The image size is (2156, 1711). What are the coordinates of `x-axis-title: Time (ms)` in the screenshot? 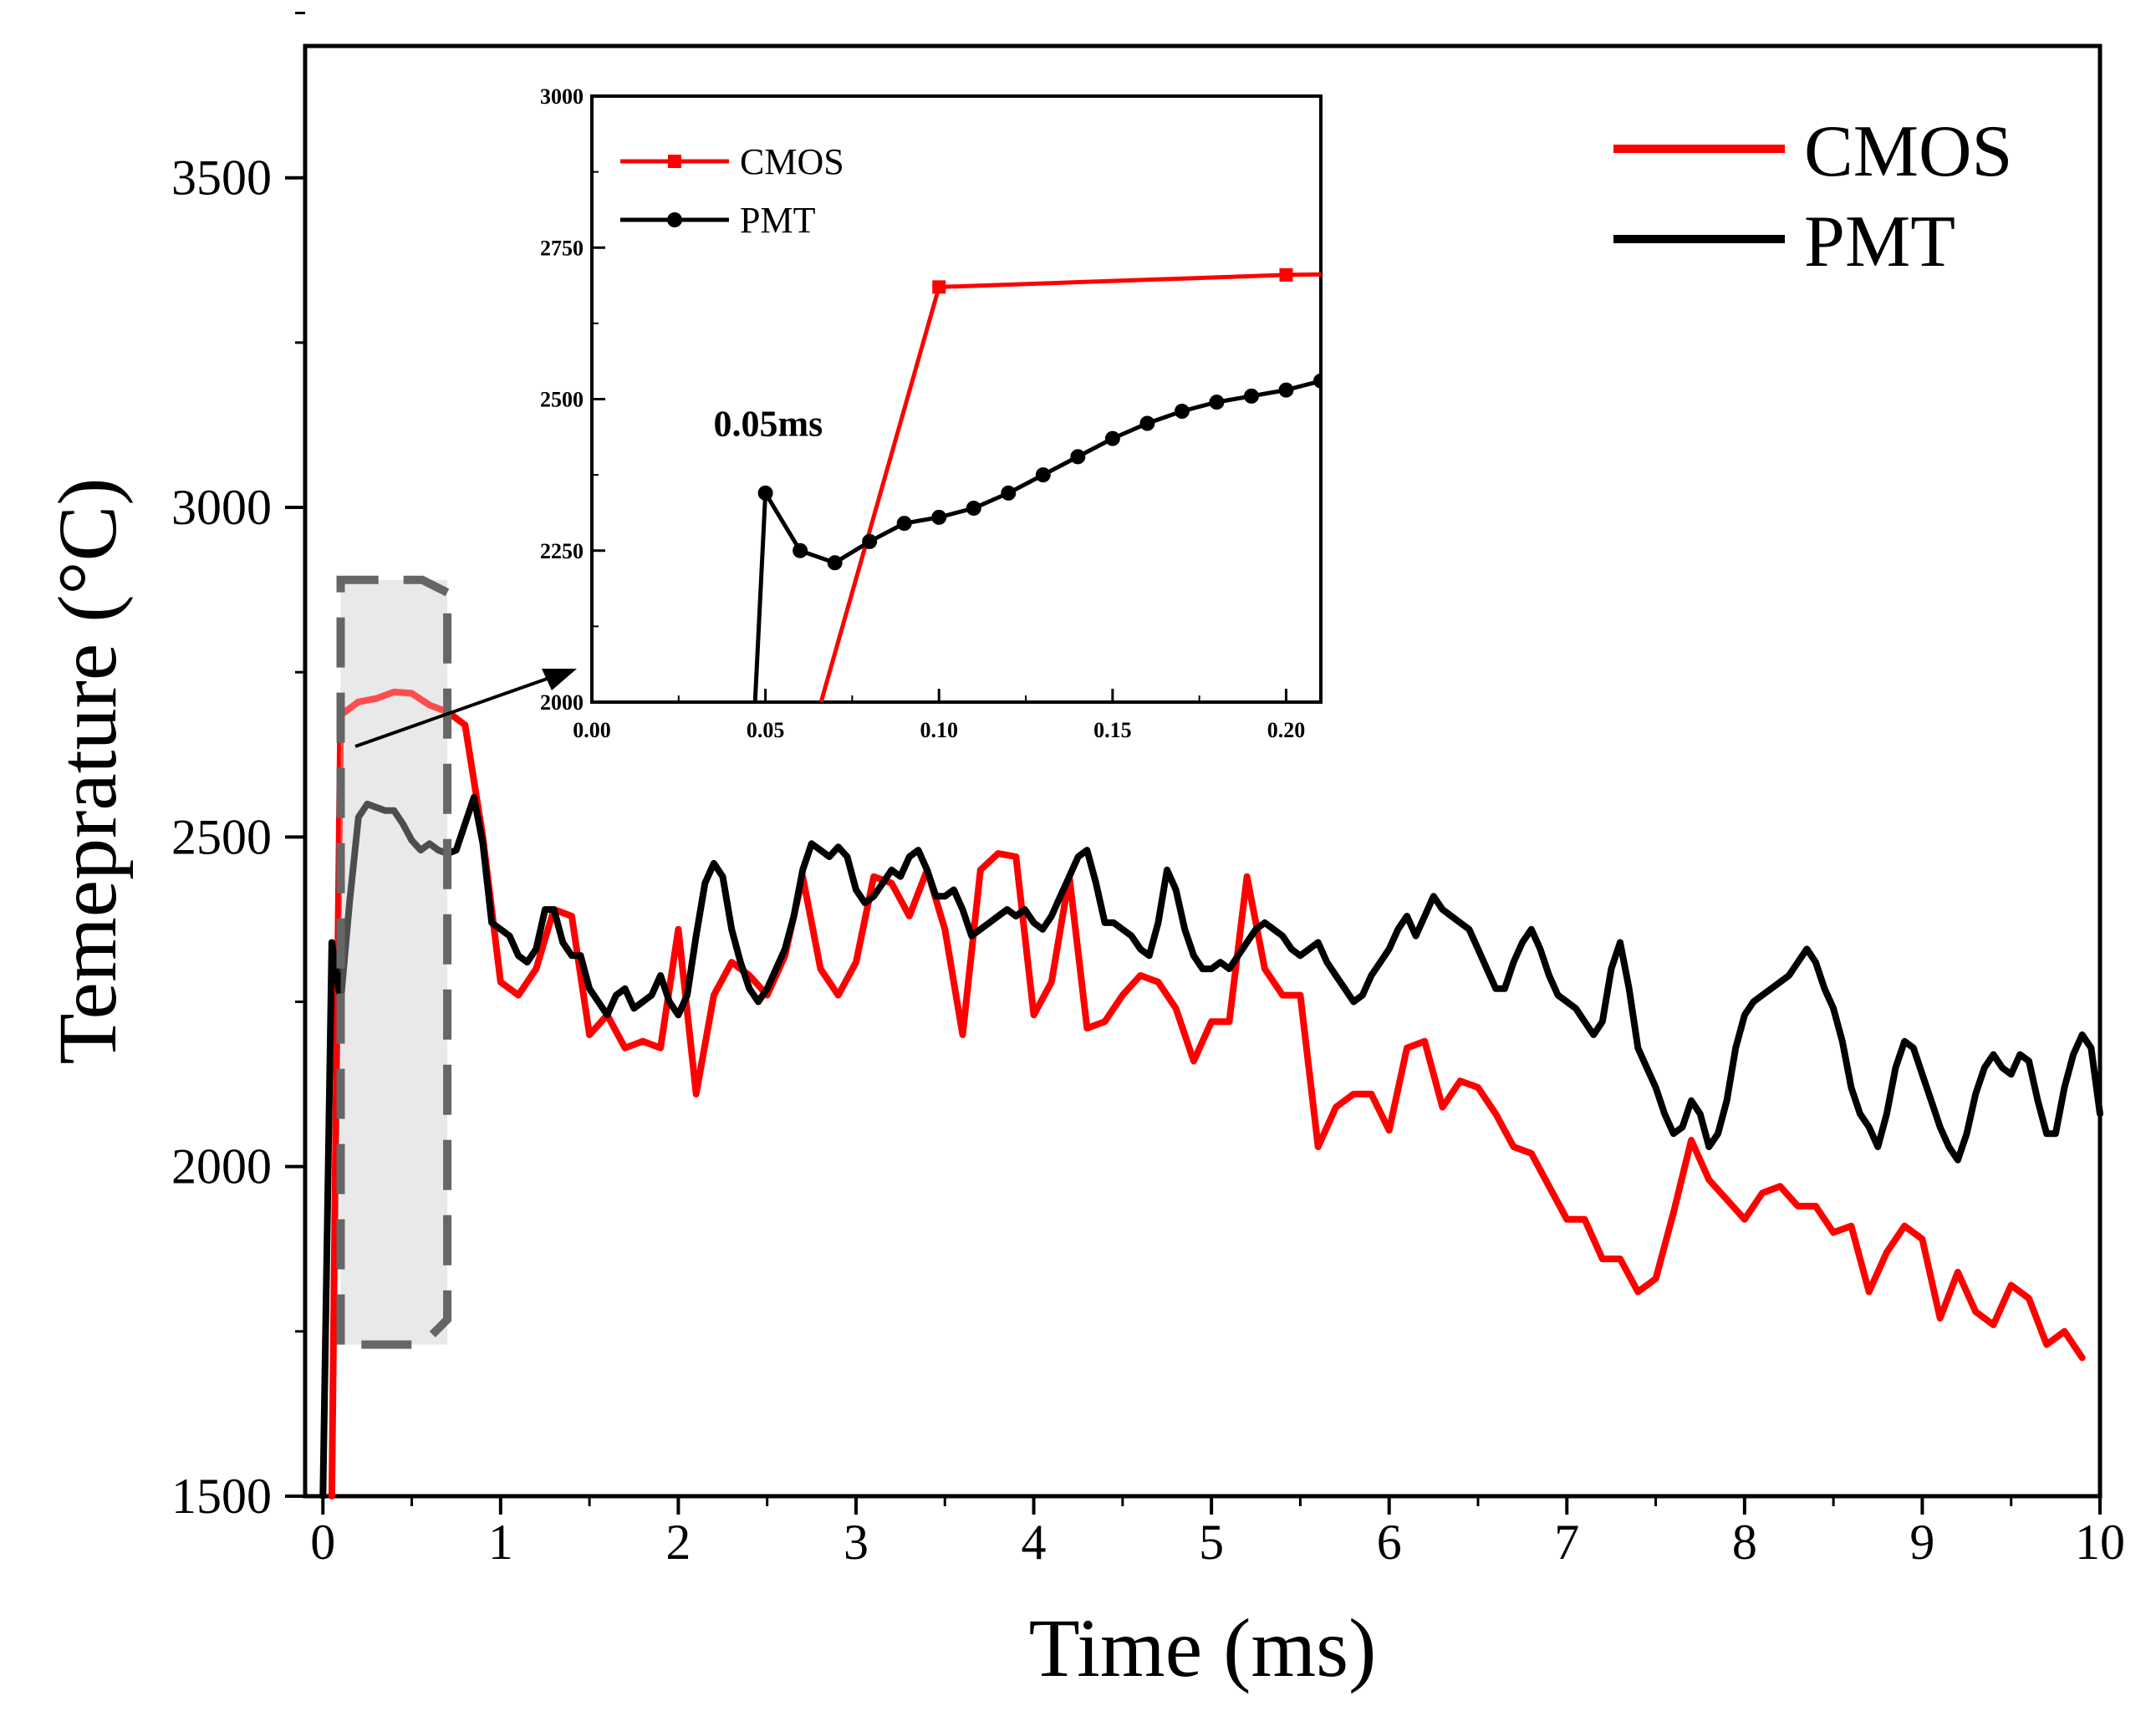 It's located at (1203, 1648).